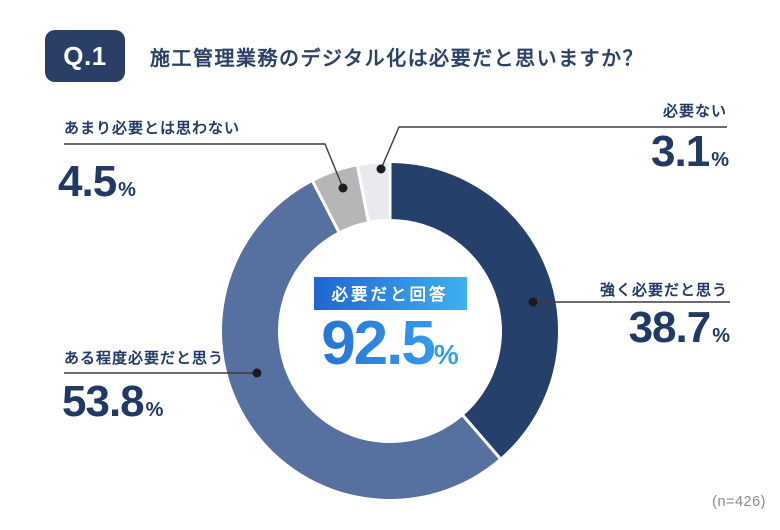 Image resolution: width=780 pixels, height=530 pixels. Describe the element at coordinates (397, 58) in the screenshot. I see `question-title: 施工管理業務のデジタル化は必要だと思いますか？` at that location.